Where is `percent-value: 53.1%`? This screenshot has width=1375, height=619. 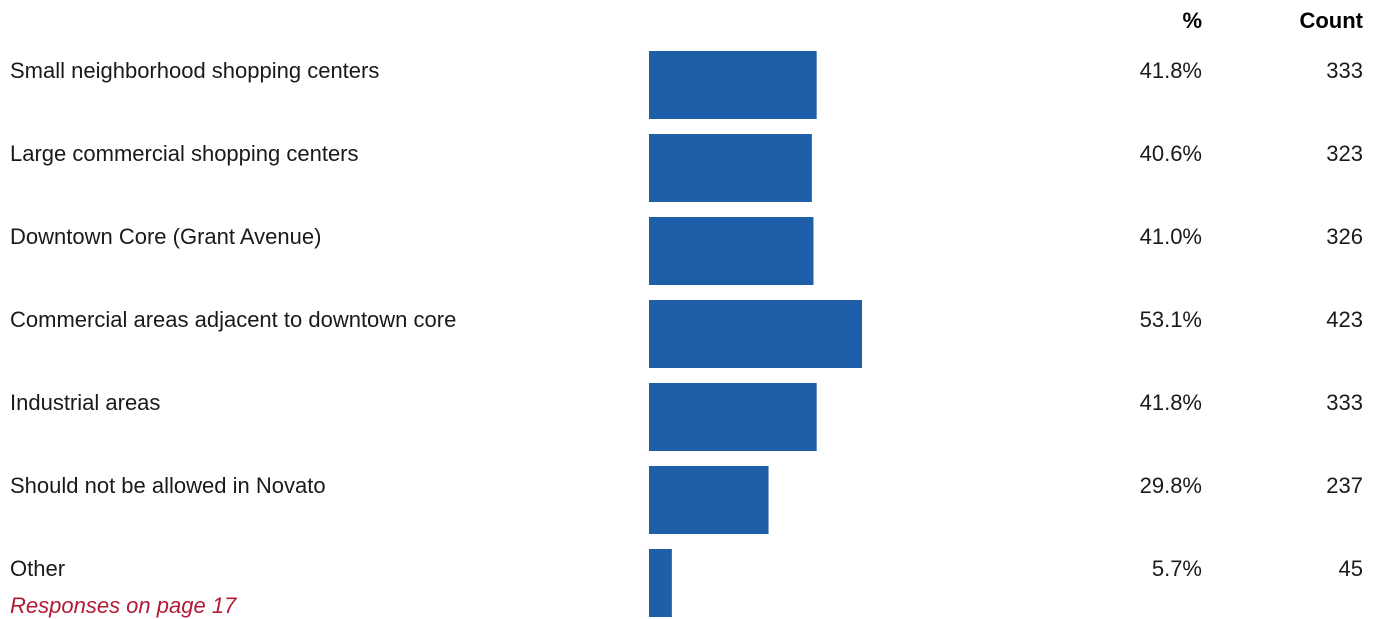 percent-value: 53.1% is located at coordinates (1170, 319).